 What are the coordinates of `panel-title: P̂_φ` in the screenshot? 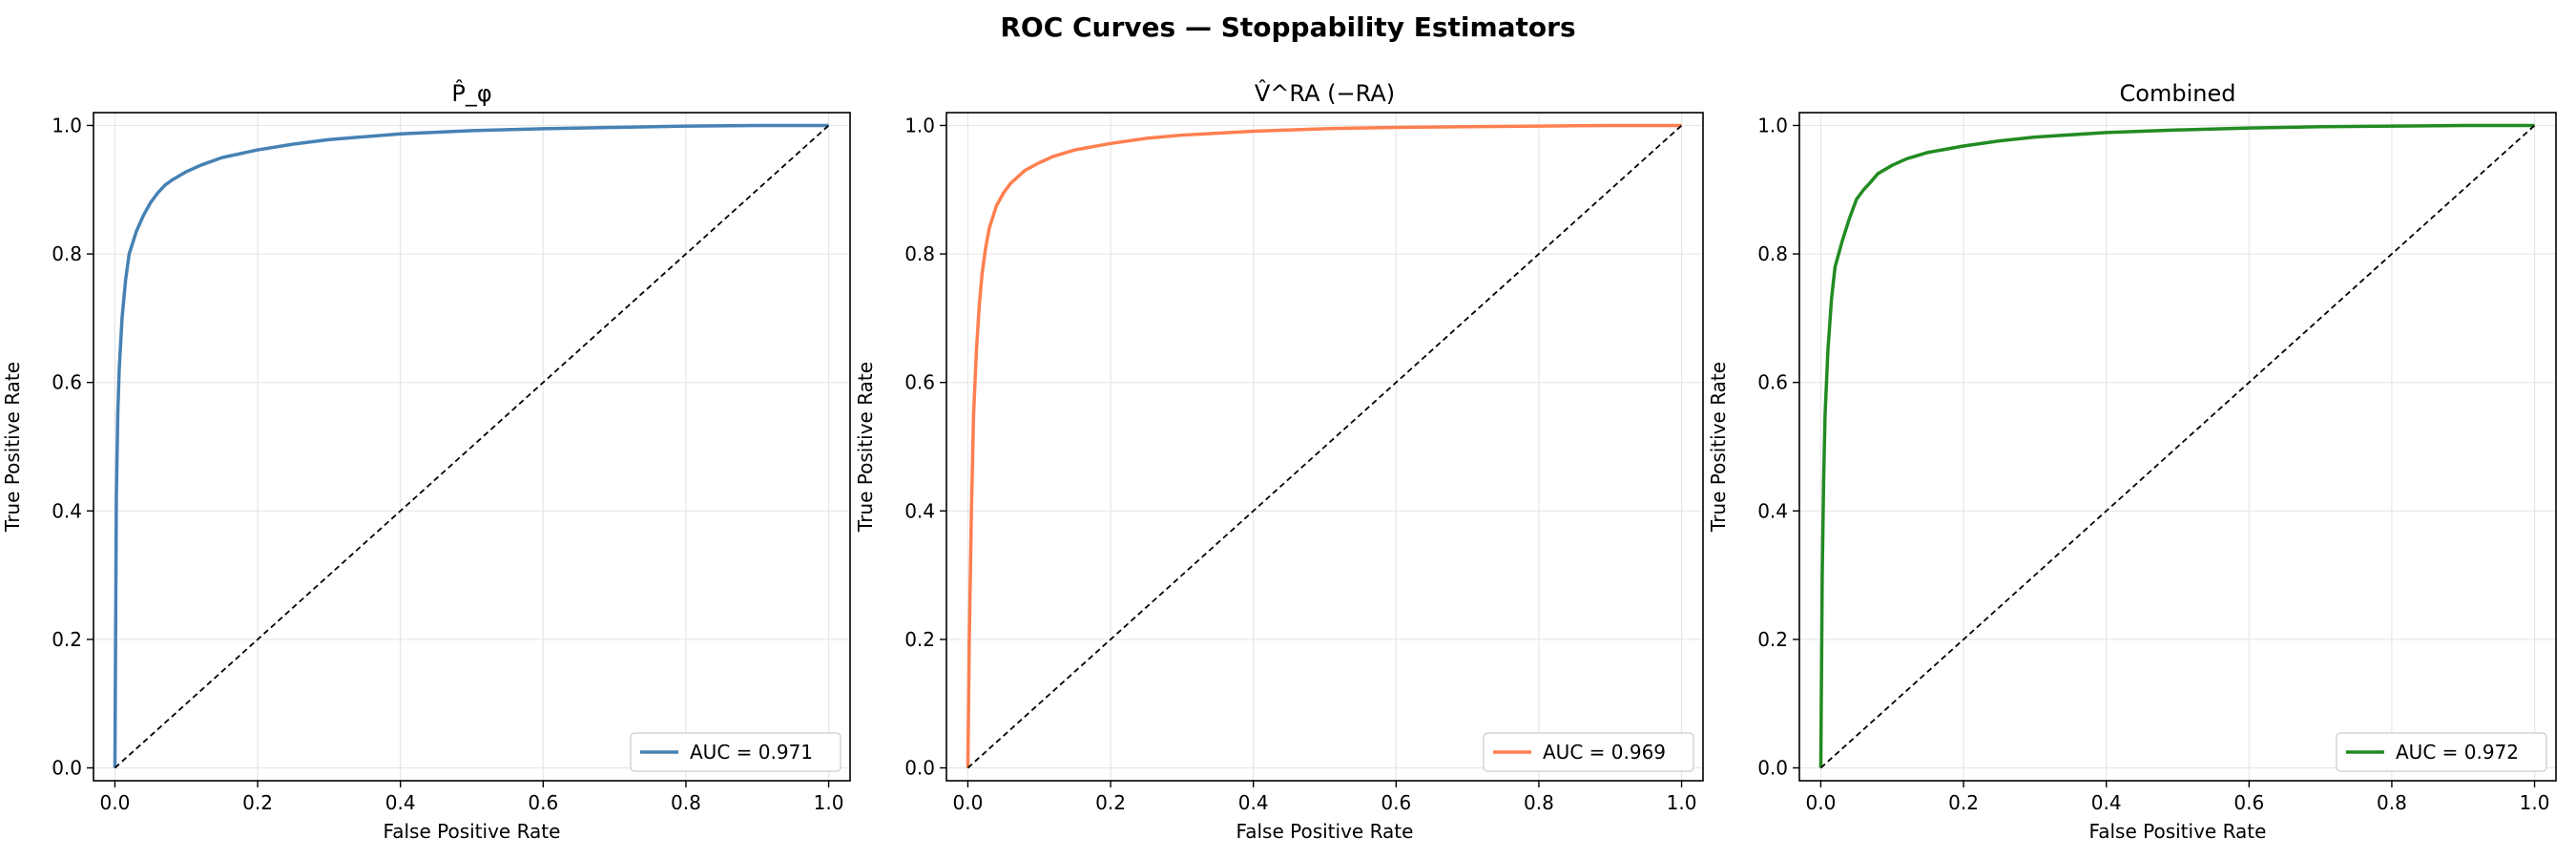 It's located at (471, 93).